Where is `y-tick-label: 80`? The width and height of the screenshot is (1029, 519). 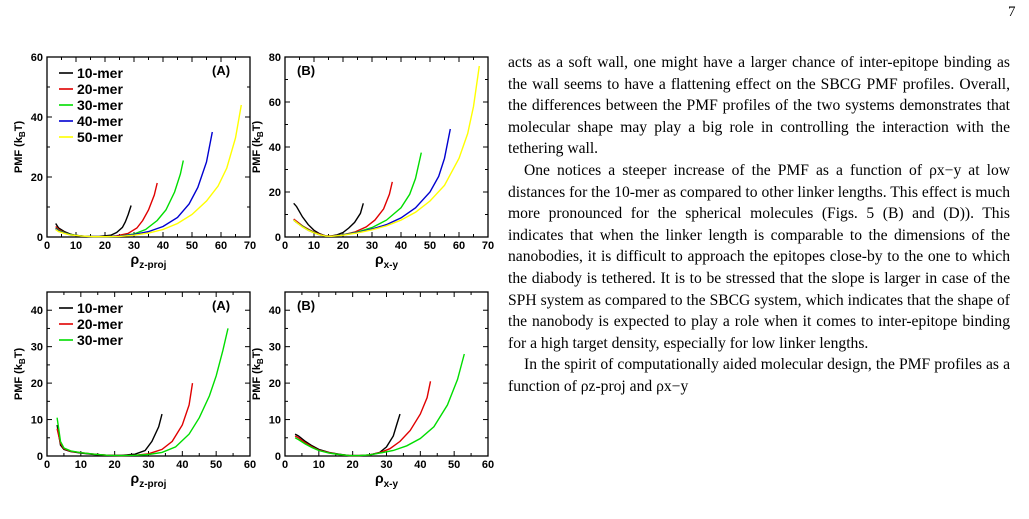
y-tick-label: 80 is located at coordinates (275, 58).